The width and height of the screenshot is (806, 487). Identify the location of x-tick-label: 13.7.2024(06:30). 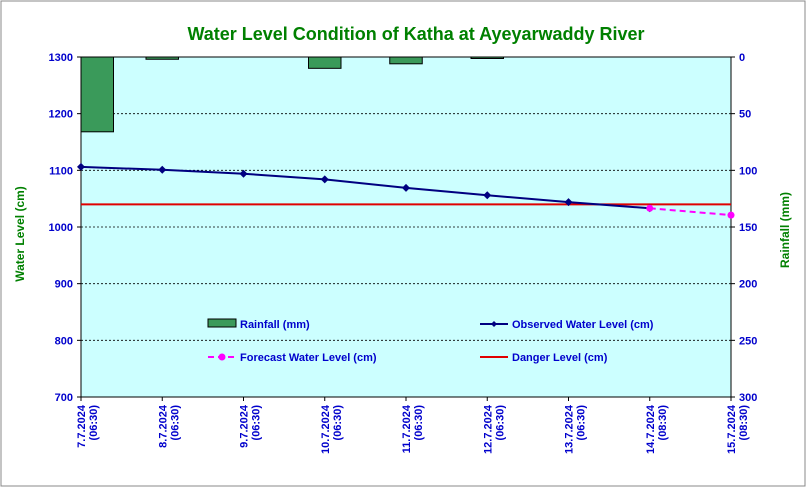
(576, 429).